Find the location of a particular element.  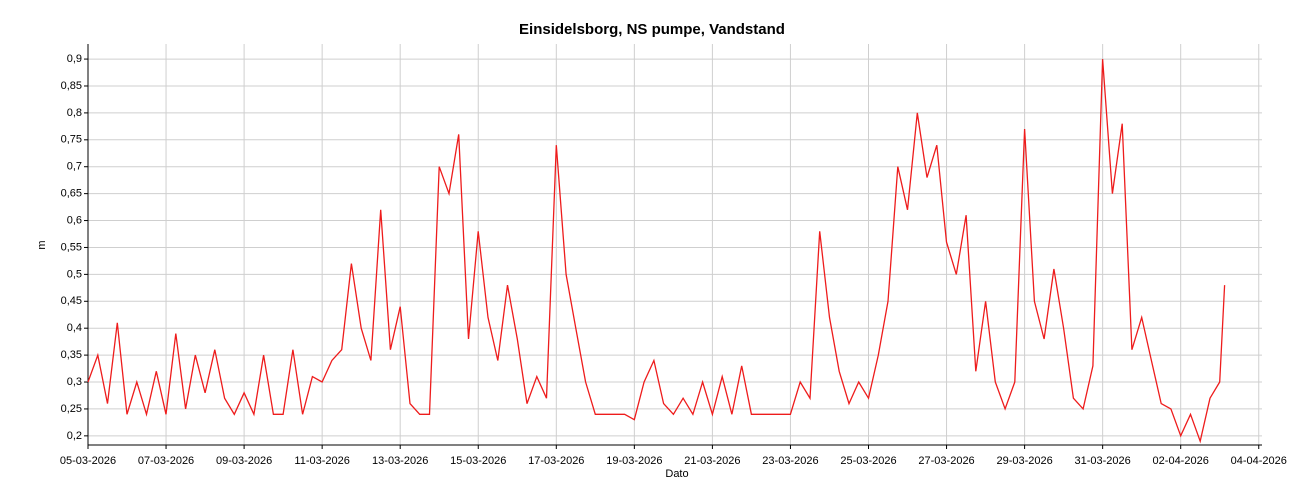

x-tick-label: 17-03-2026 is located at coordinates (556, 461).